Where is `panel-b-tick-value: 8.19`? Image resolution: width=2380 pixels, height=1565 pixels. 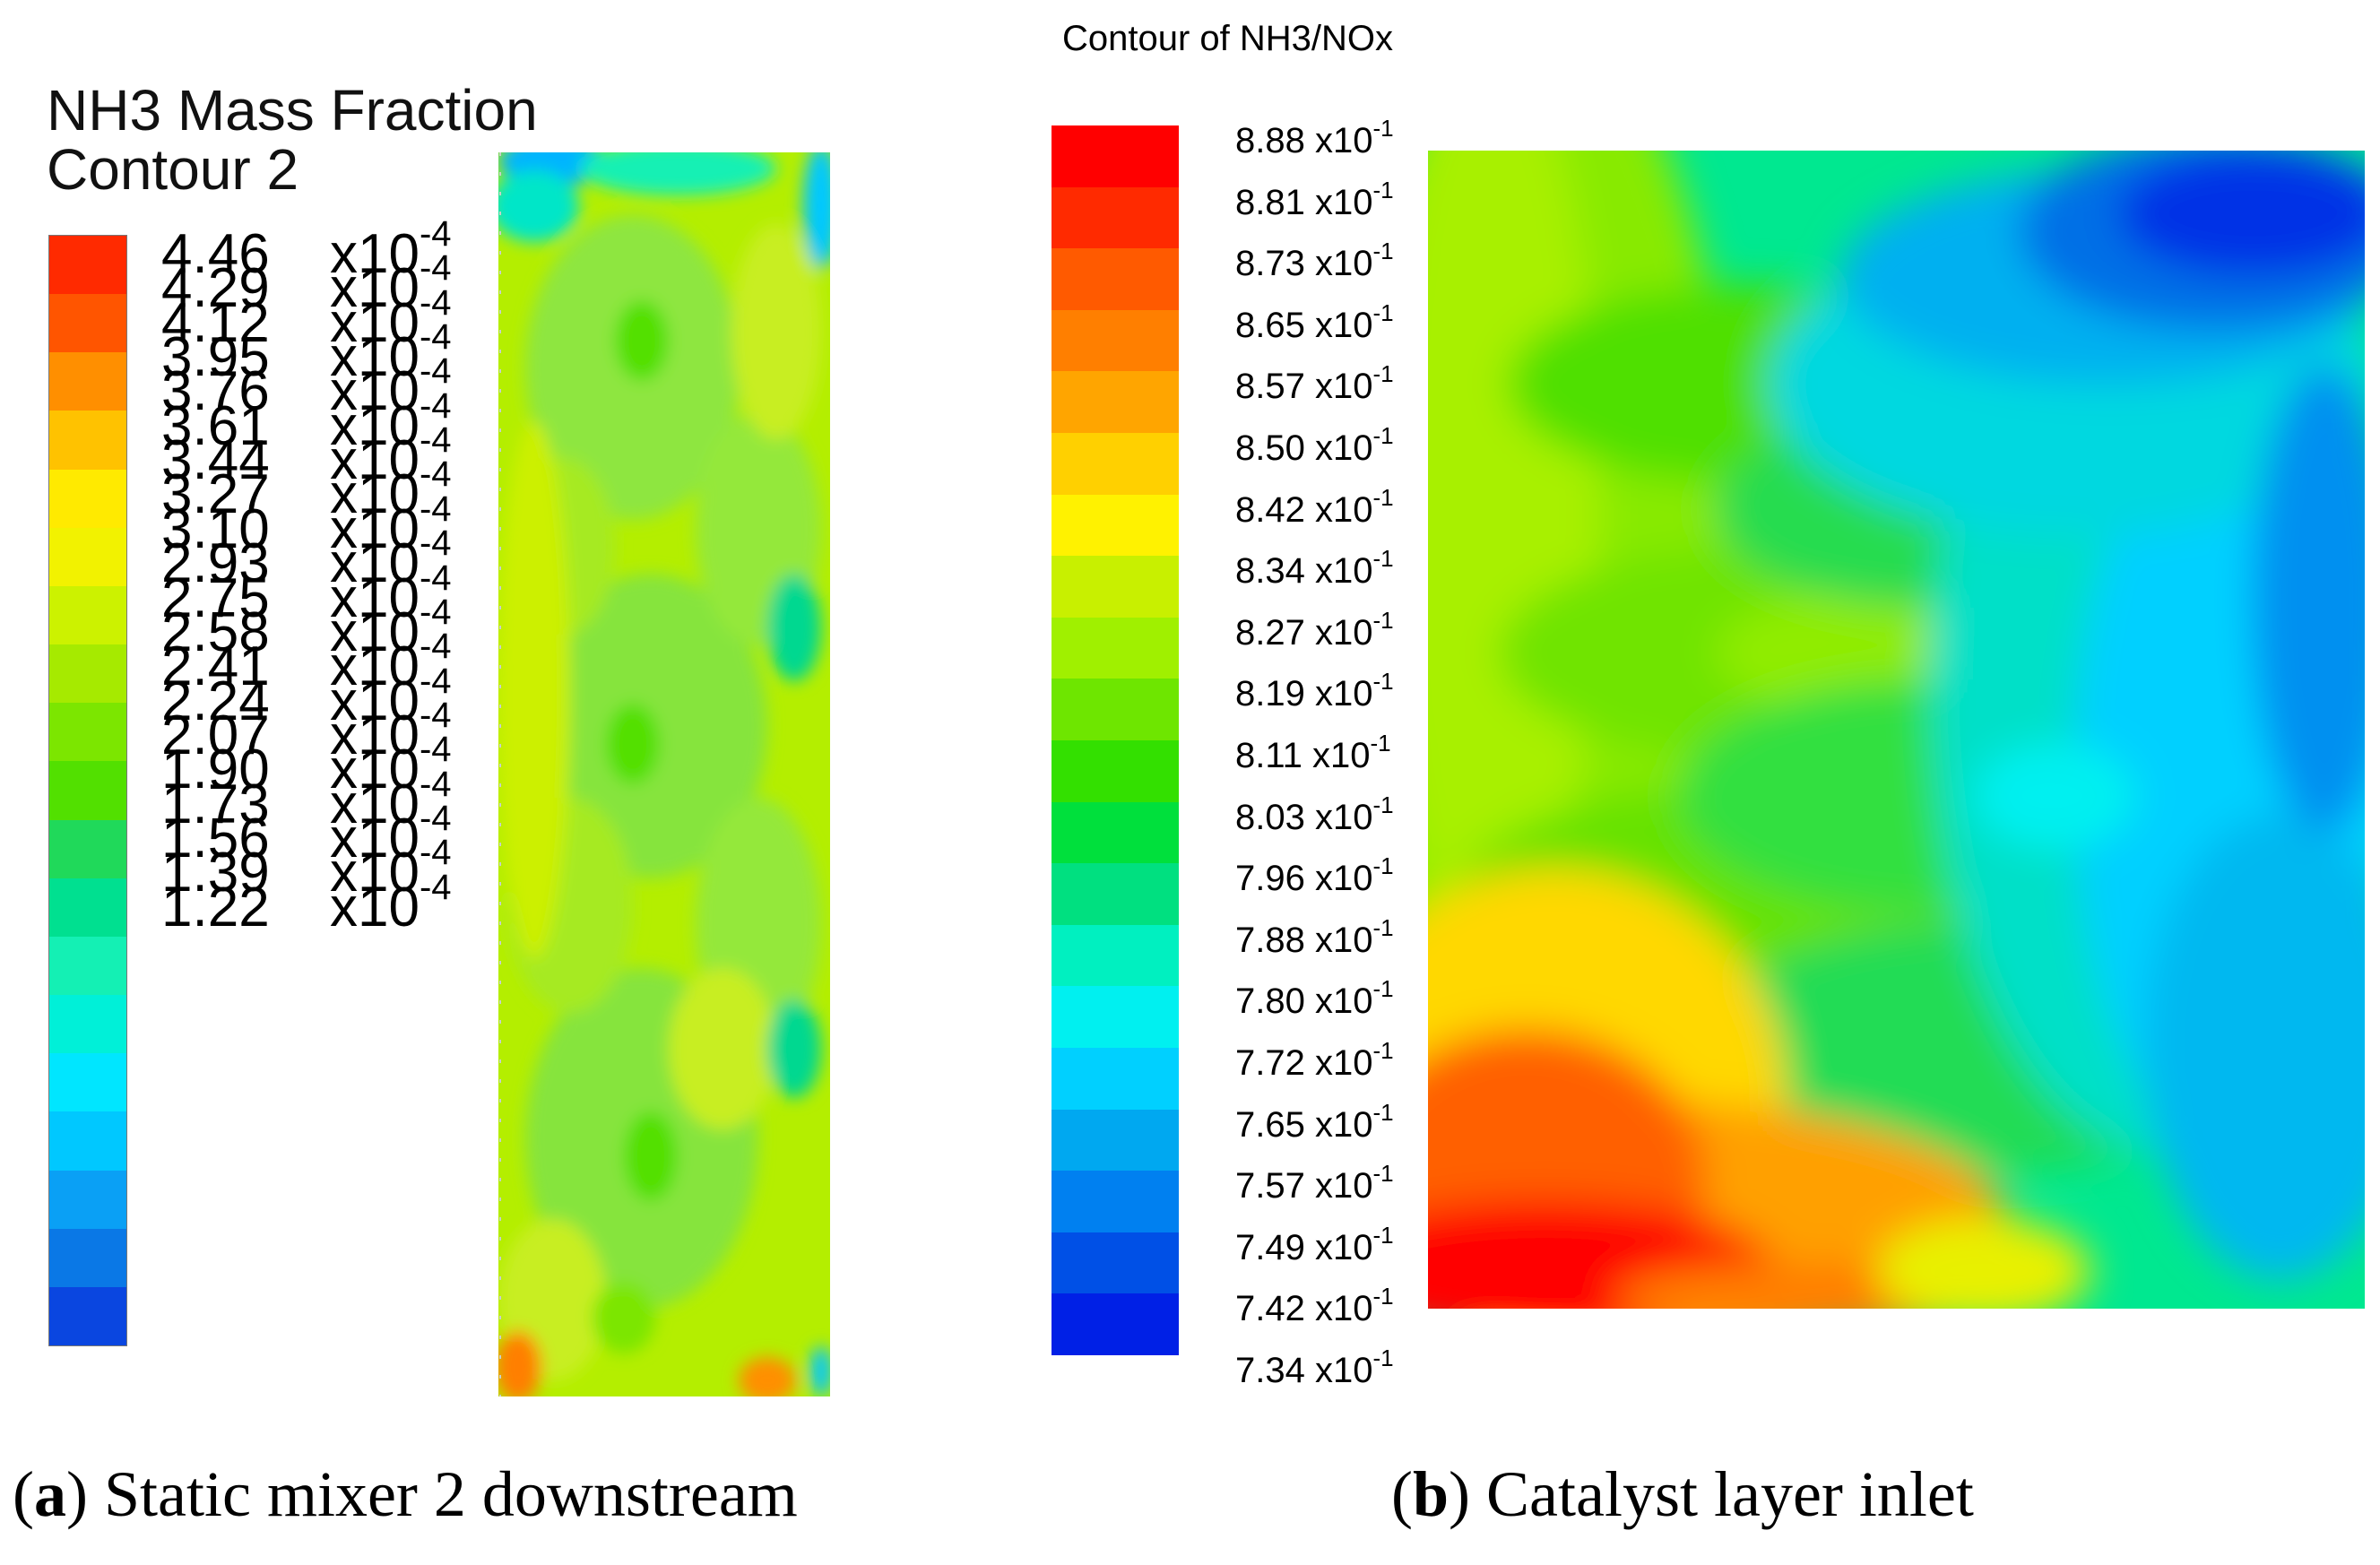
panel-b-tick-value: 8.19 is located at coordinates (1275, 694).